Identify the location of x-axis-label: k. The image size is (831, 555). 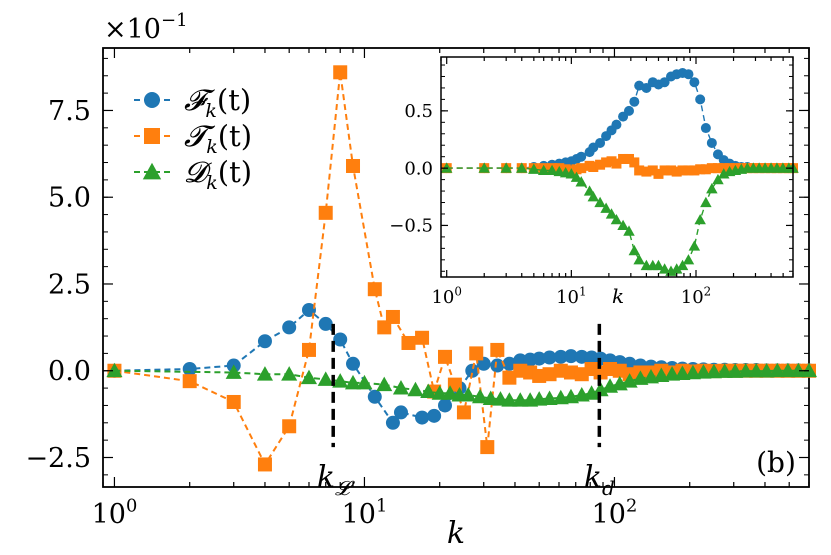
(456, 533).